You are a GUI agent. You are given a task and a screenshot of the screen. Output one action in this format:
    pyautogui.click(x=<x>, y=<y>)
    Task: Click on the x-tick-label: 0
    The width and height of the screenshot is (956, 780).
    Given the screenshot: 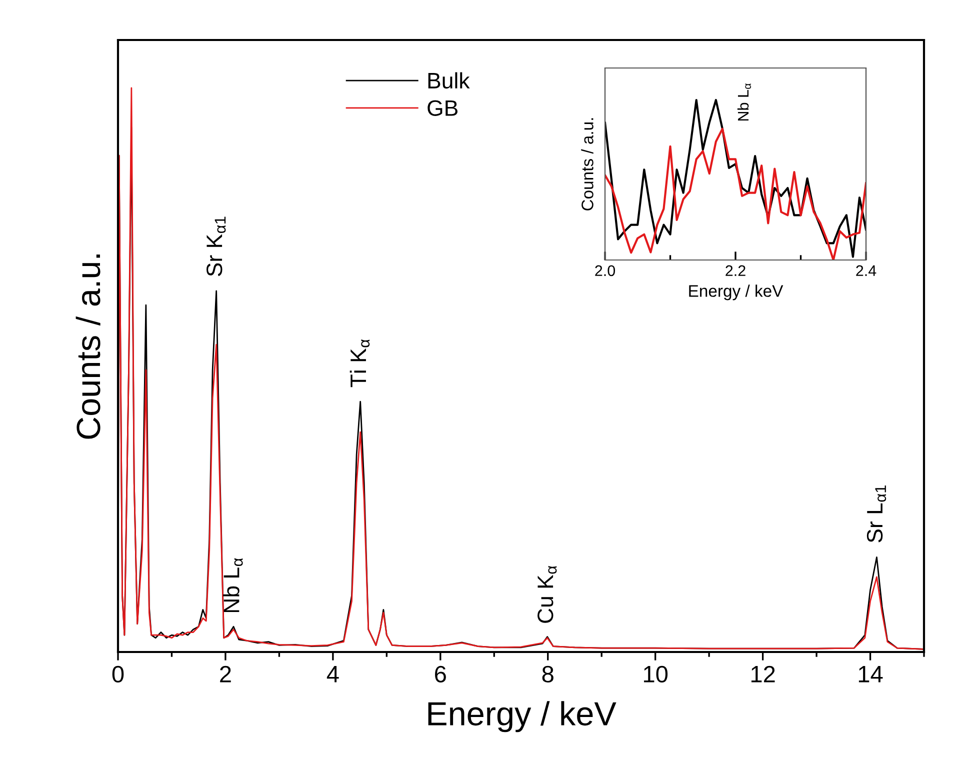 What is the action you would take?
    pyautogui.click(x=118, y=674)
    